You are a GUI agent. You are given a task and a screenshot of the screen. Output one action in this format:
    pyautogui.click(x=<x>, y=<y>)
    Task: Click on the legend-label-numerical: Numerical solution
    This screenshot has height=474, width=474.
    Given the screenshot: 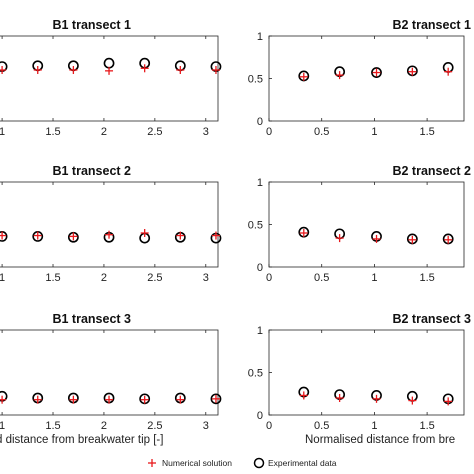 What is the action you would take?
    pyautogui.click(x=197, y=463)
    